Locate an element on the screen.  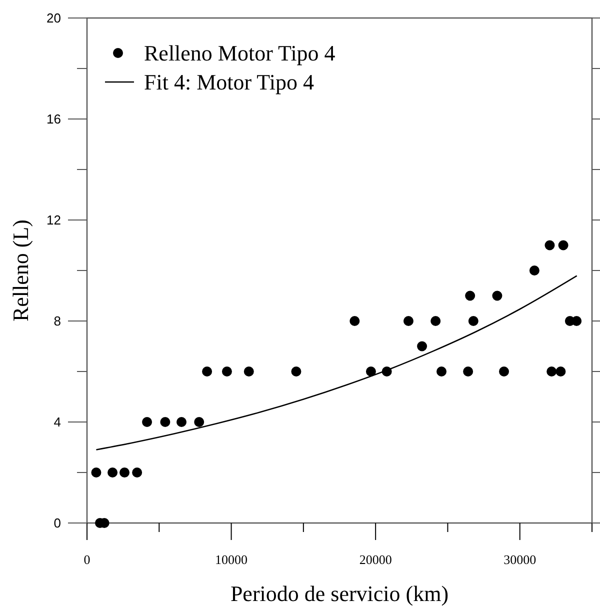
legend-label: Fit 4: Motor Tipo 4 is located at coordinates (229, 82).